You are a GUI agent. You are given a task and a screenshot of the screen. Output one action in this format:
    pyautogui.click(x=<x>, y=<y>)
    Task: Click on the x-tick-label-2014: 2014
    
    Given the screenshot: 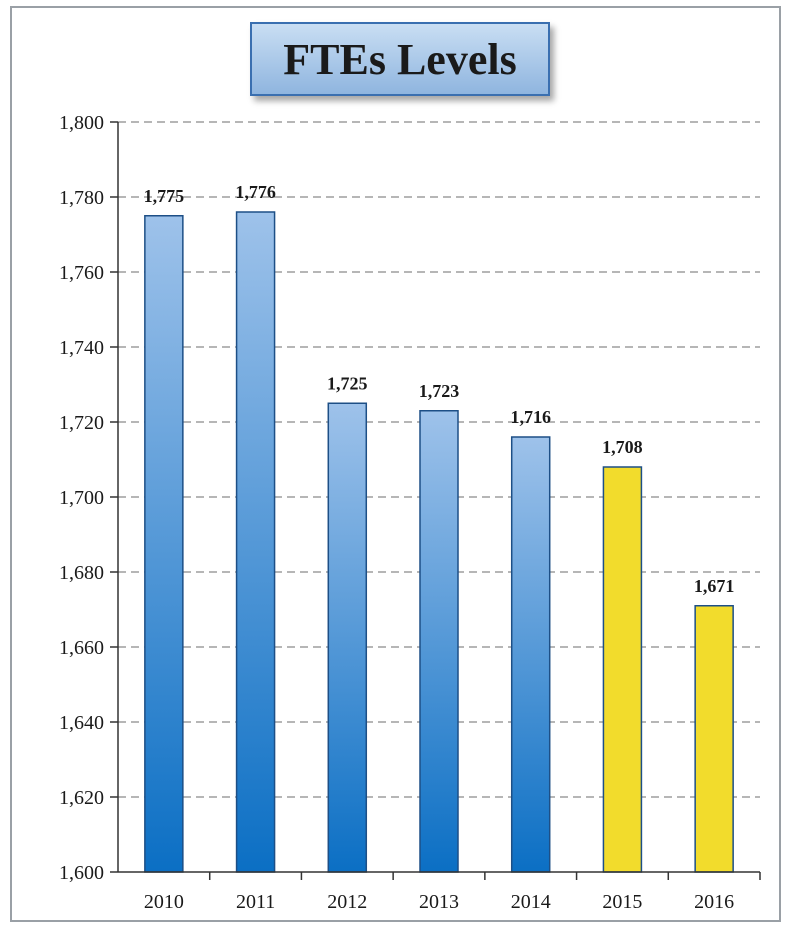 What is the action you would take?
    pyautogui.click(x=531, y=902)
    